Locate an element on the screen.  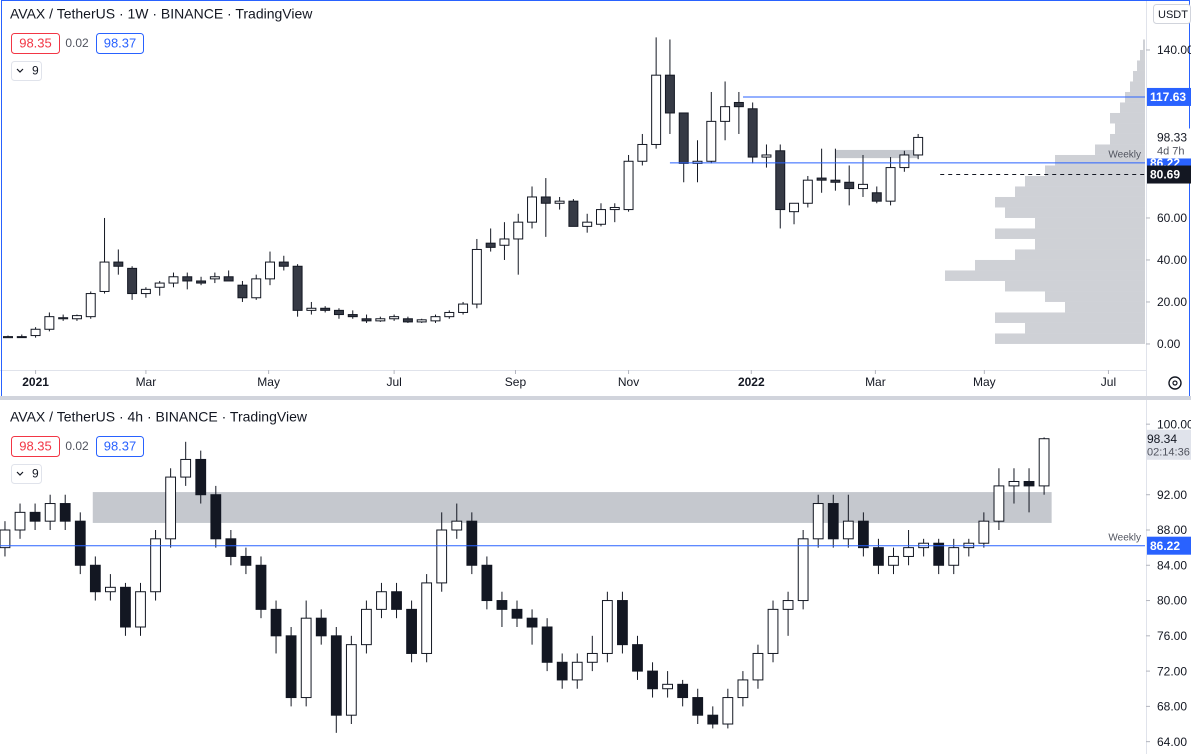
y-tick-label: 72.00 is located at coordinates (1172, 671).